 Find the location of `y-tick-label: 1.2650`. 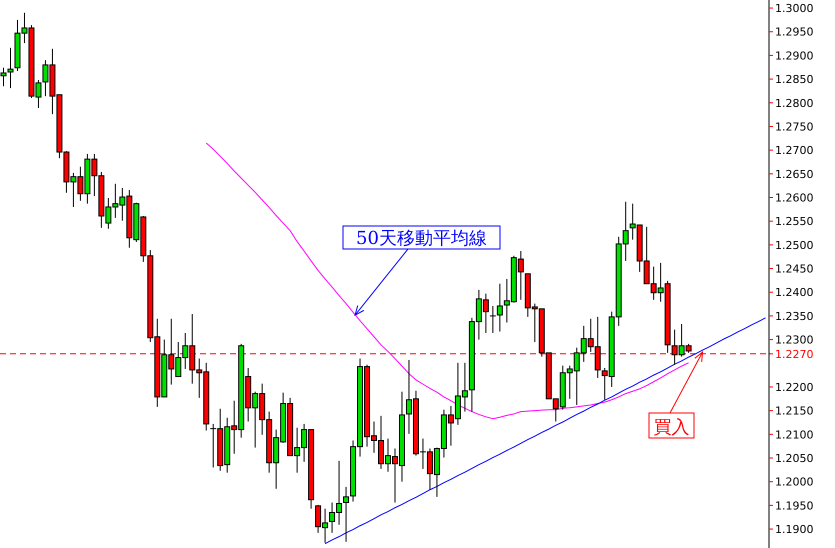

y-tick-label: 1.2650 is located at coordinates (794, 174).